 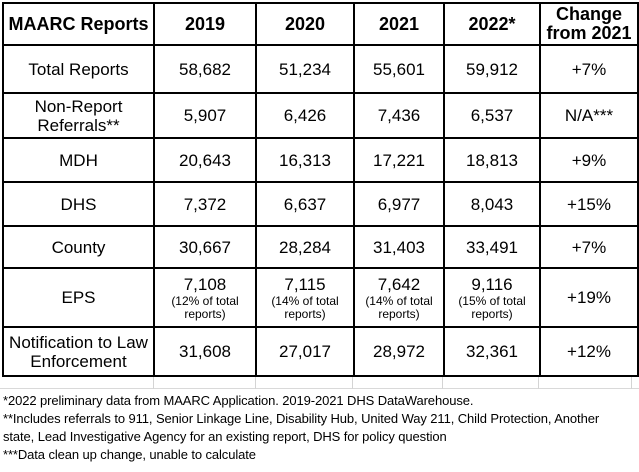 What do you see at coordinates (399, 160) in the screenshot?
I see `value-cell: 17,221` at bounding box center [399, 160].